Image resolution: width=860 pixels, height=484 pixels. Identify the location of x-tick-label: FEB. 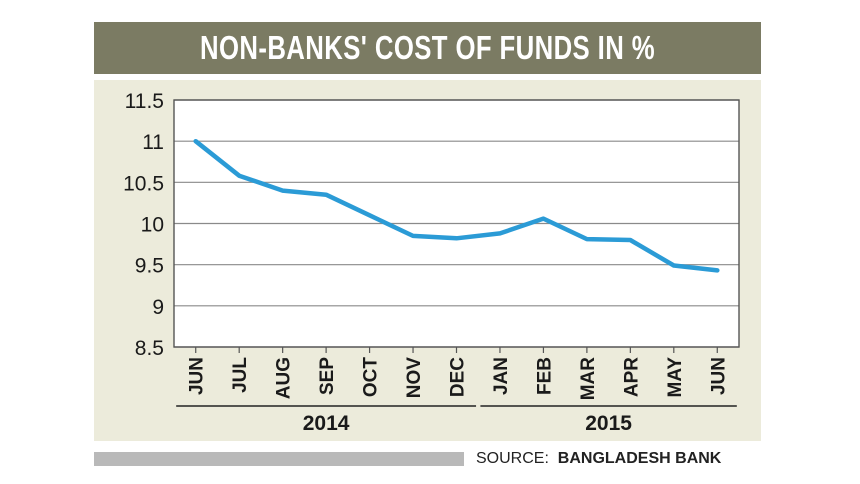
(544, 376).